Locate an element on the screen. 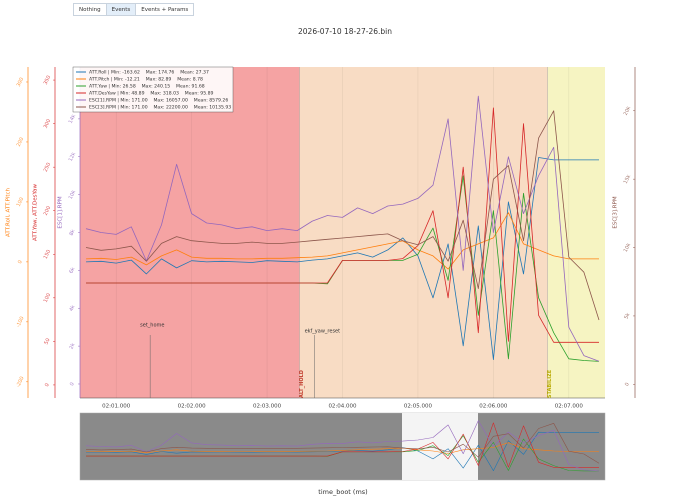 The image size is (690, 496). x-tick-label: 02:01.000 is located at coordinates (116, 407).